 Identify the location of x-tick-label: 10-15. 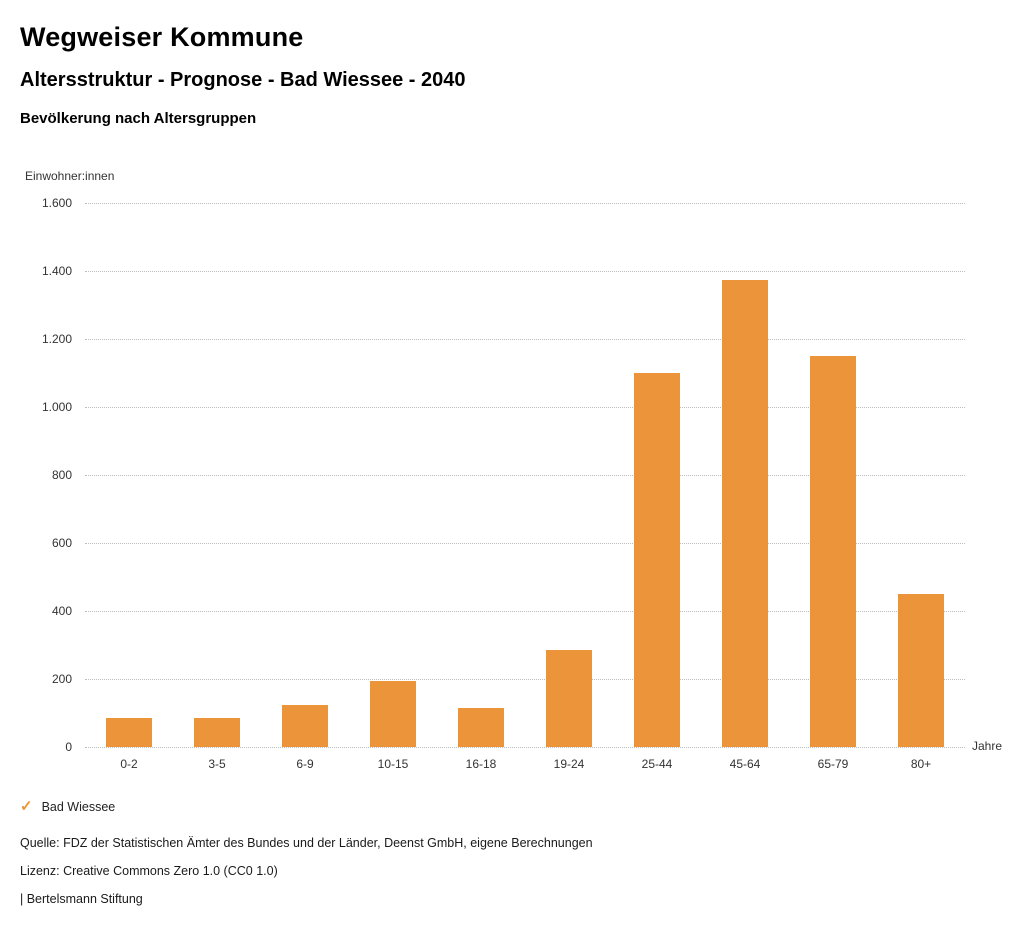
(393, 764).